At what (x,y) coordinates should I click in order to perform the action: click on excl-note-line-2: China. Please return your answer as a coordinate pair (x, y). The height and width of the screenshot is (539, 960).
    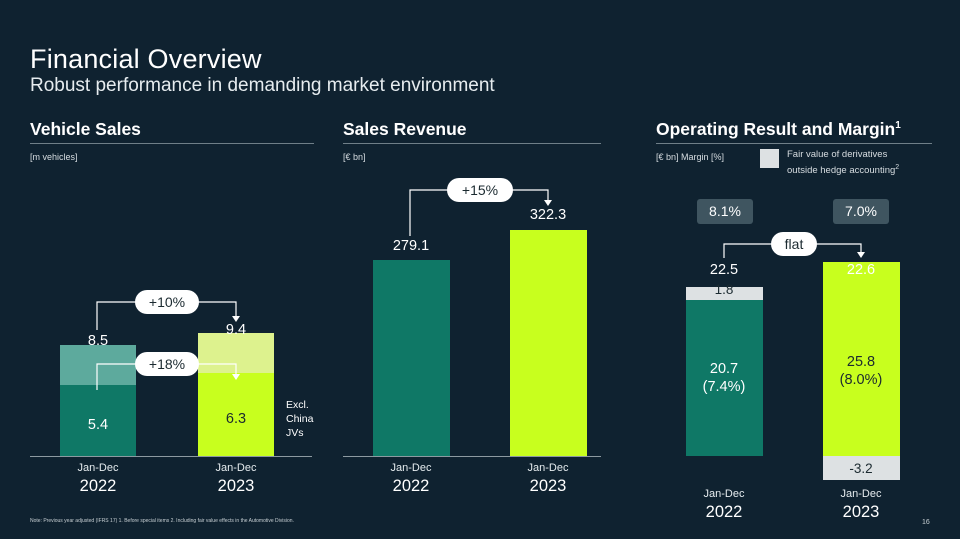
    Looking at the image, I should click on (300, 419).